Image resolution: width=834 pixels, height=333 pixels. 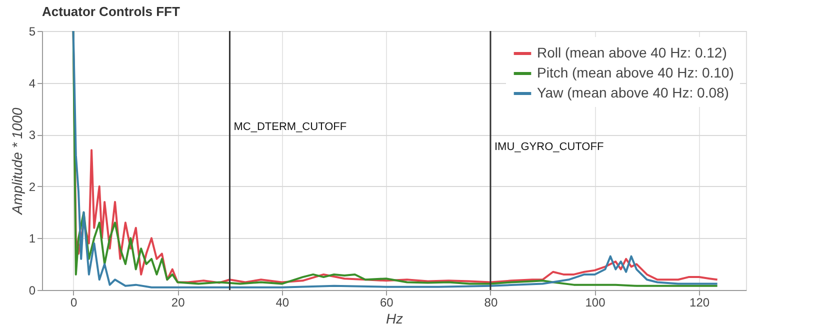 I want to click on chart-title: Actuator Controls FFT, so click(x=111, y=11).